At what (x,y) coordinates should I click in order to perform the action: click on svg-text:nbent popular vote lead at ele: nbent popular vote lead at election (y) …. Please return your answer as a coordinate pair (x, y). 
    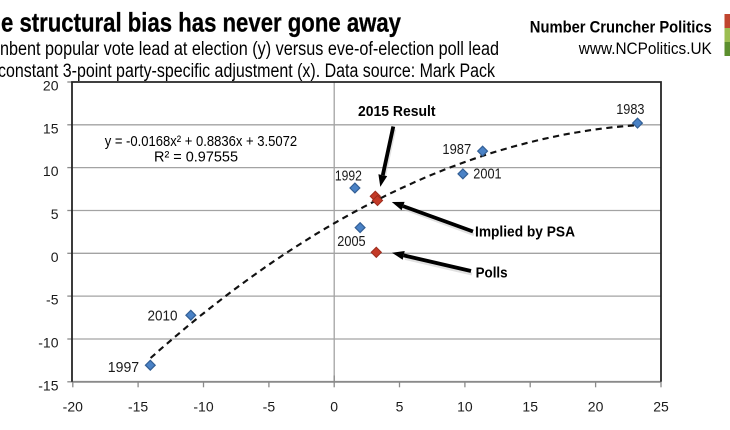
    Looking at the image, I should click on (249, 49).